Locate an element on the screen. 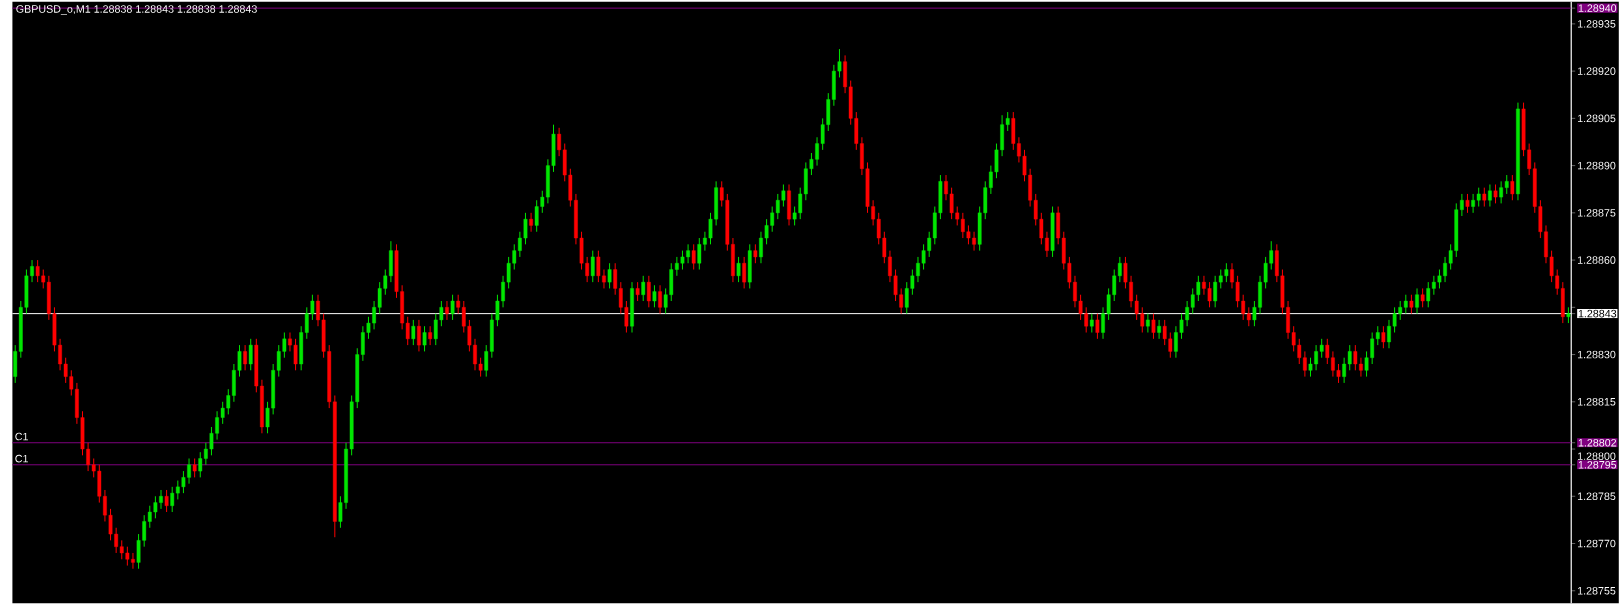 The height and width of the screenshot is (604, 1621). y-tick-label: 1.28770 is located at coordinates (1596, 543).